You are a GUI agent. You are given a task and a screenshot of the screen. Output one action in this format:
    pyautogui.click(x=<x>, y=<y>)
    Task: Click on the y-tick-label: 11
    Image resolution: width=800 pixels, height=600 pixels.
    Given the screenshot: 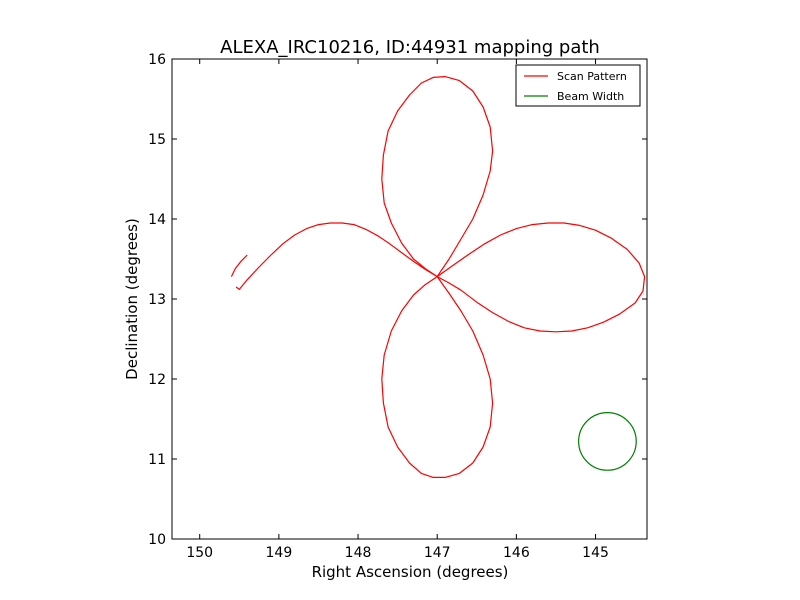 What is the action you would take?
    pyautogui.click(x=157, y=460)
    